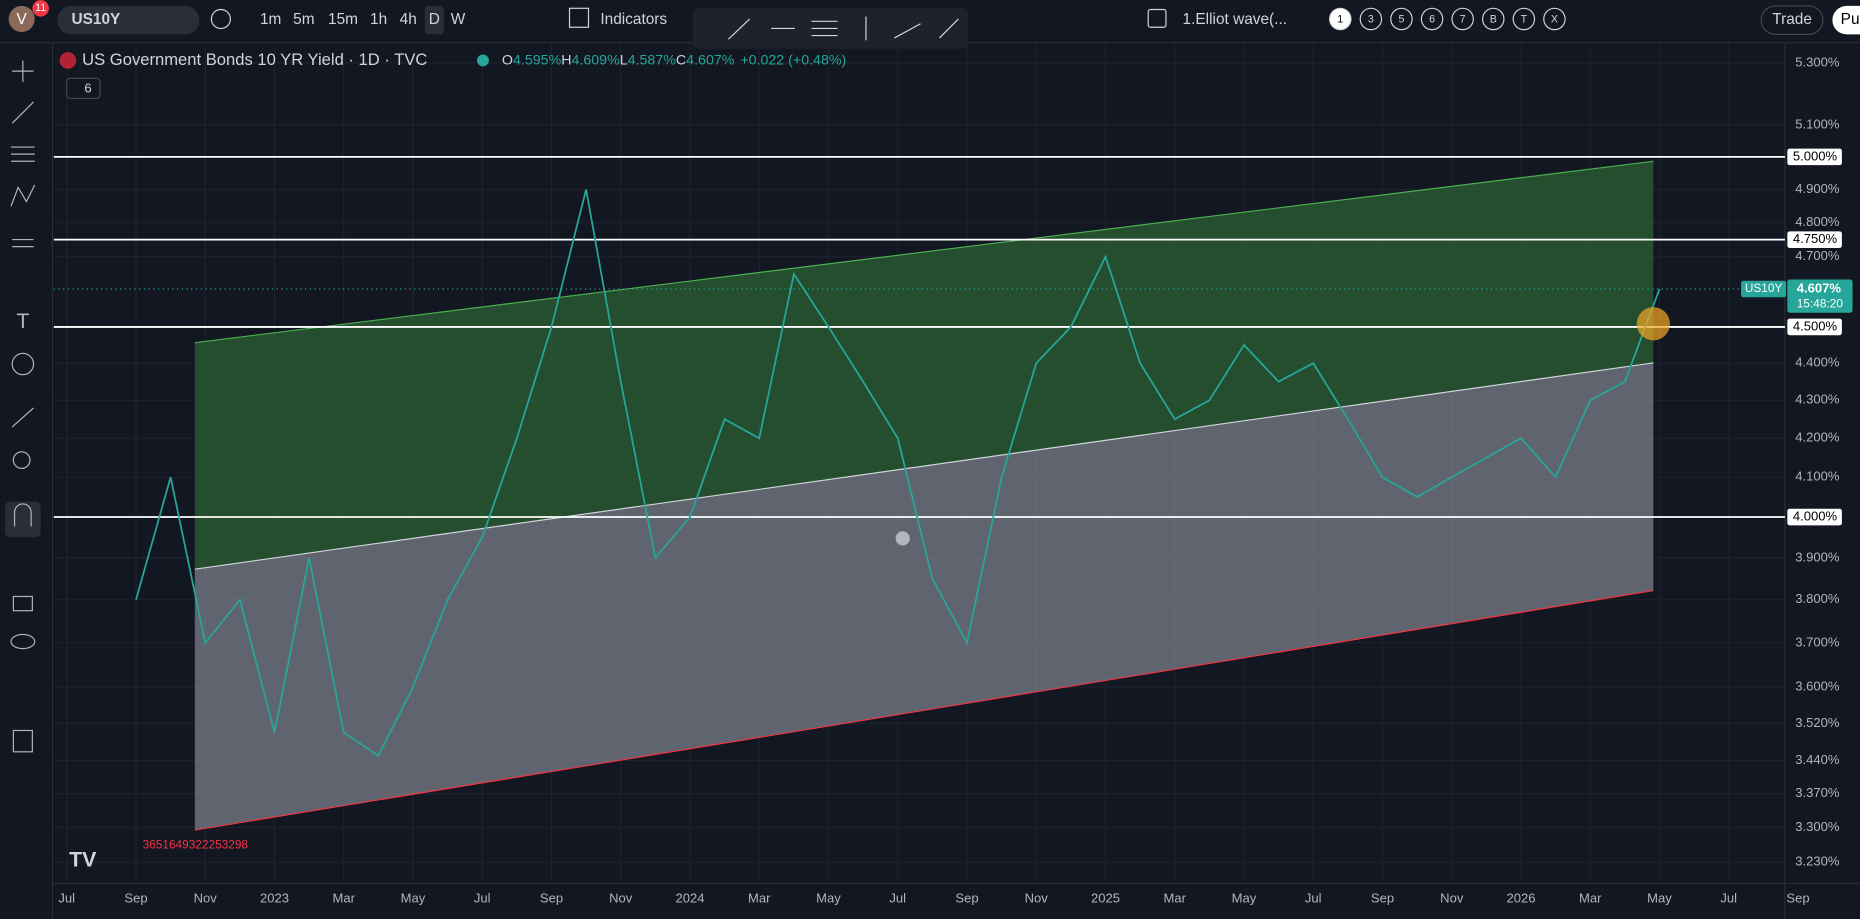 This screenshot has height=919, width=1860. What do you see at coordinates (689, 897) in the screenshot?
I see `x-tick-label: 2024` at bounding box center [689, 897].